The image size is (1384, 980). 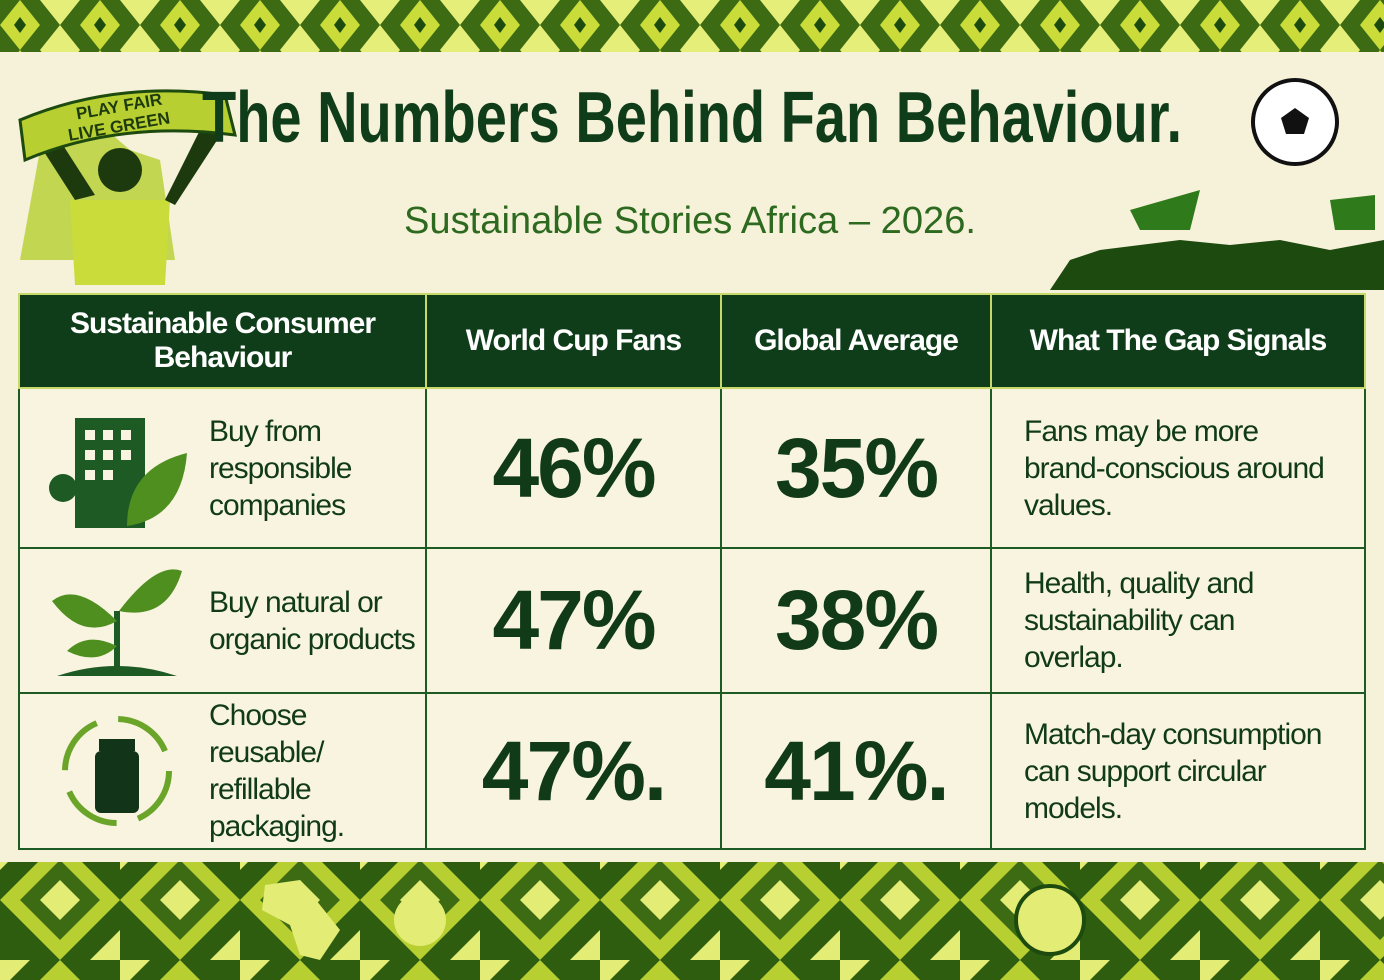 What do you see at coordinates (690, 221) in the screenshot?
I see `subtitle: Sustainable Stories Africa – 2026.` at bounding box center [690, 221].